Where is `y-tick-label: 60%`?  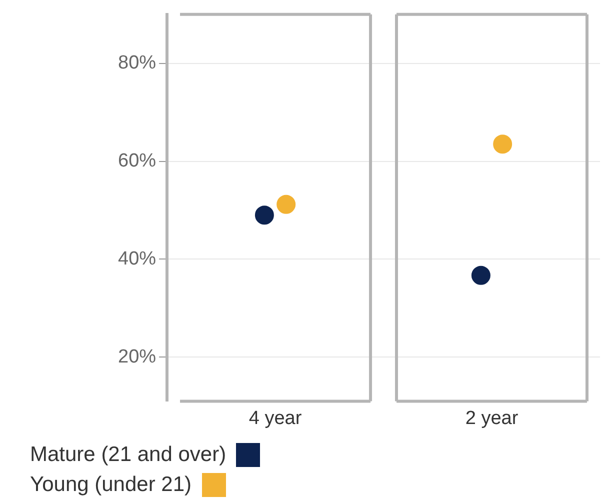 y-tick-label: 60% is located at coordinates (137, 161).